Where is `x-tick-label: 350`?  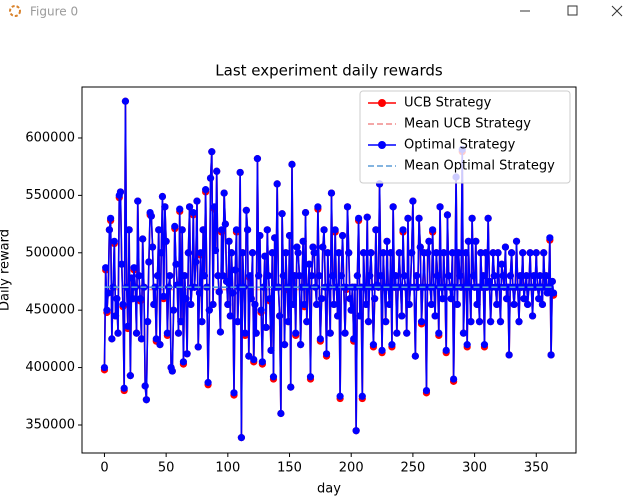 x-tick-label: 350 is located at coordinates (536, 468).